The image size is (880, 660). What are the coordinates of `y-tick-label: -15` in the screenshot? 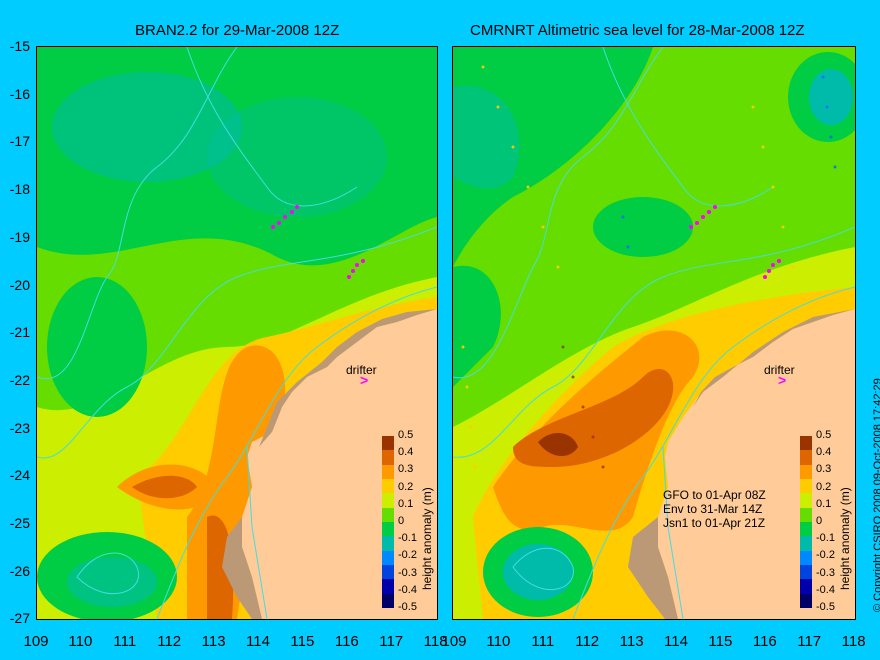 It's located at (19, 46).